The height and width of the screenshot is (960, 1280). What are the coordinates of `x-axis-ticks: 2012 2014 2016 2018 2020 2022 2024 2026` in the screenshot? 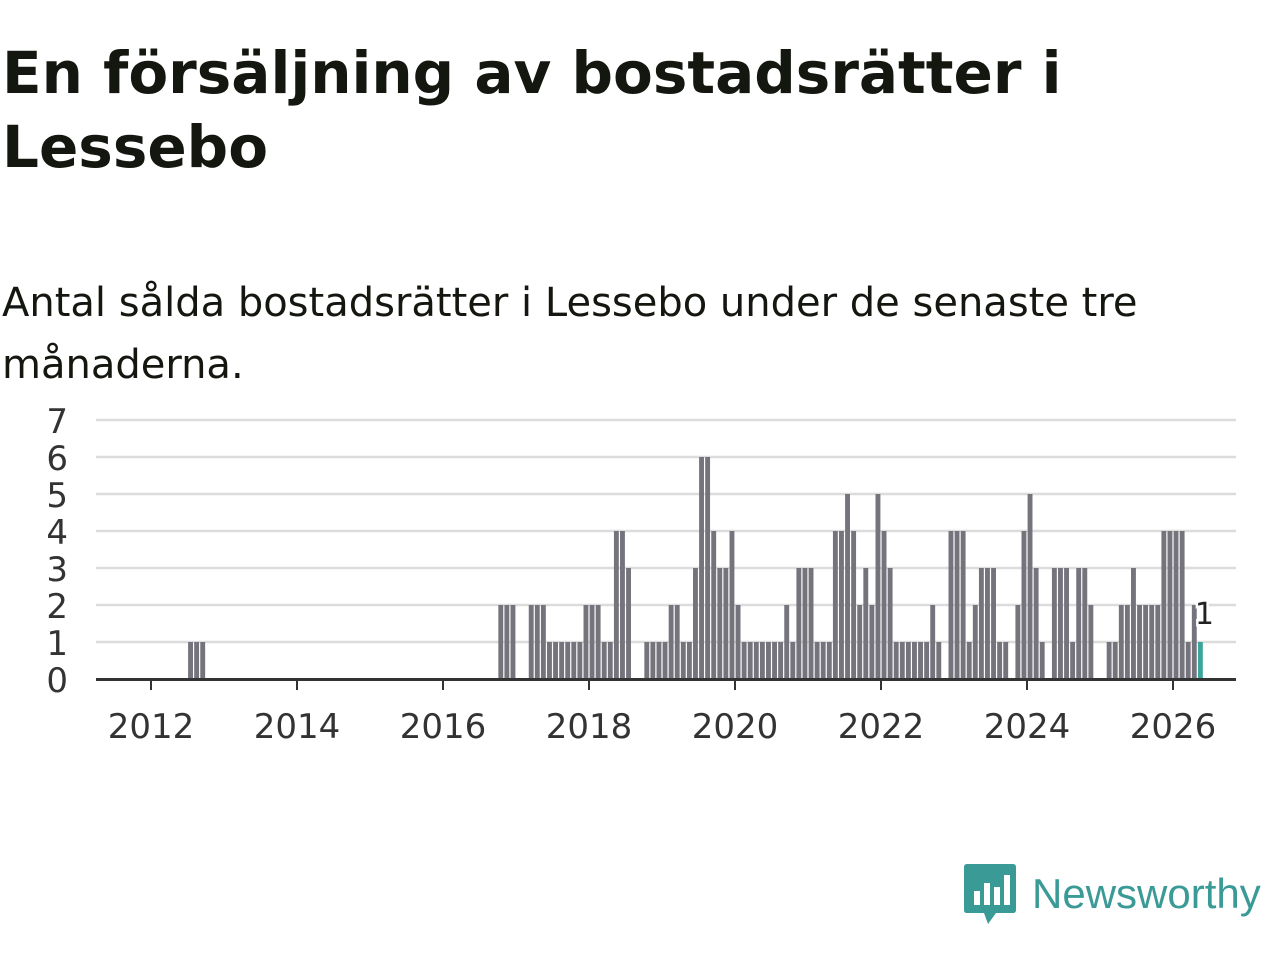 It's located at (662, 712).